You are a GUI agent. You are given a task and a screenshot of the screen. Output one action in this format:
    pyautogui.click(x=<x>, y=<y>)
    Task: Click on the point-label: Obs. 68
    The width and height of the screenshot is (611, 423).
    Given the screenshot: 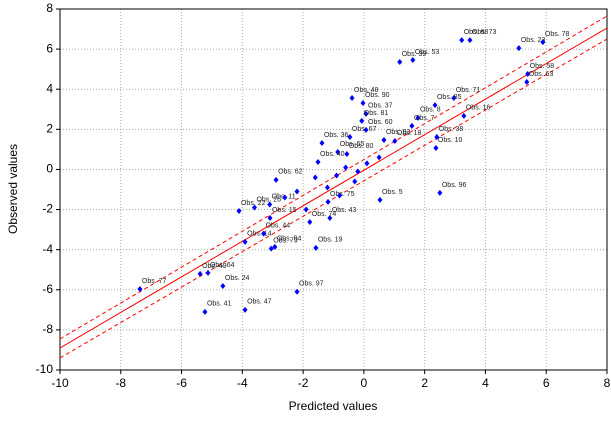 What is the action you would take?
    pyautogui.click(x=476, y=32)
    